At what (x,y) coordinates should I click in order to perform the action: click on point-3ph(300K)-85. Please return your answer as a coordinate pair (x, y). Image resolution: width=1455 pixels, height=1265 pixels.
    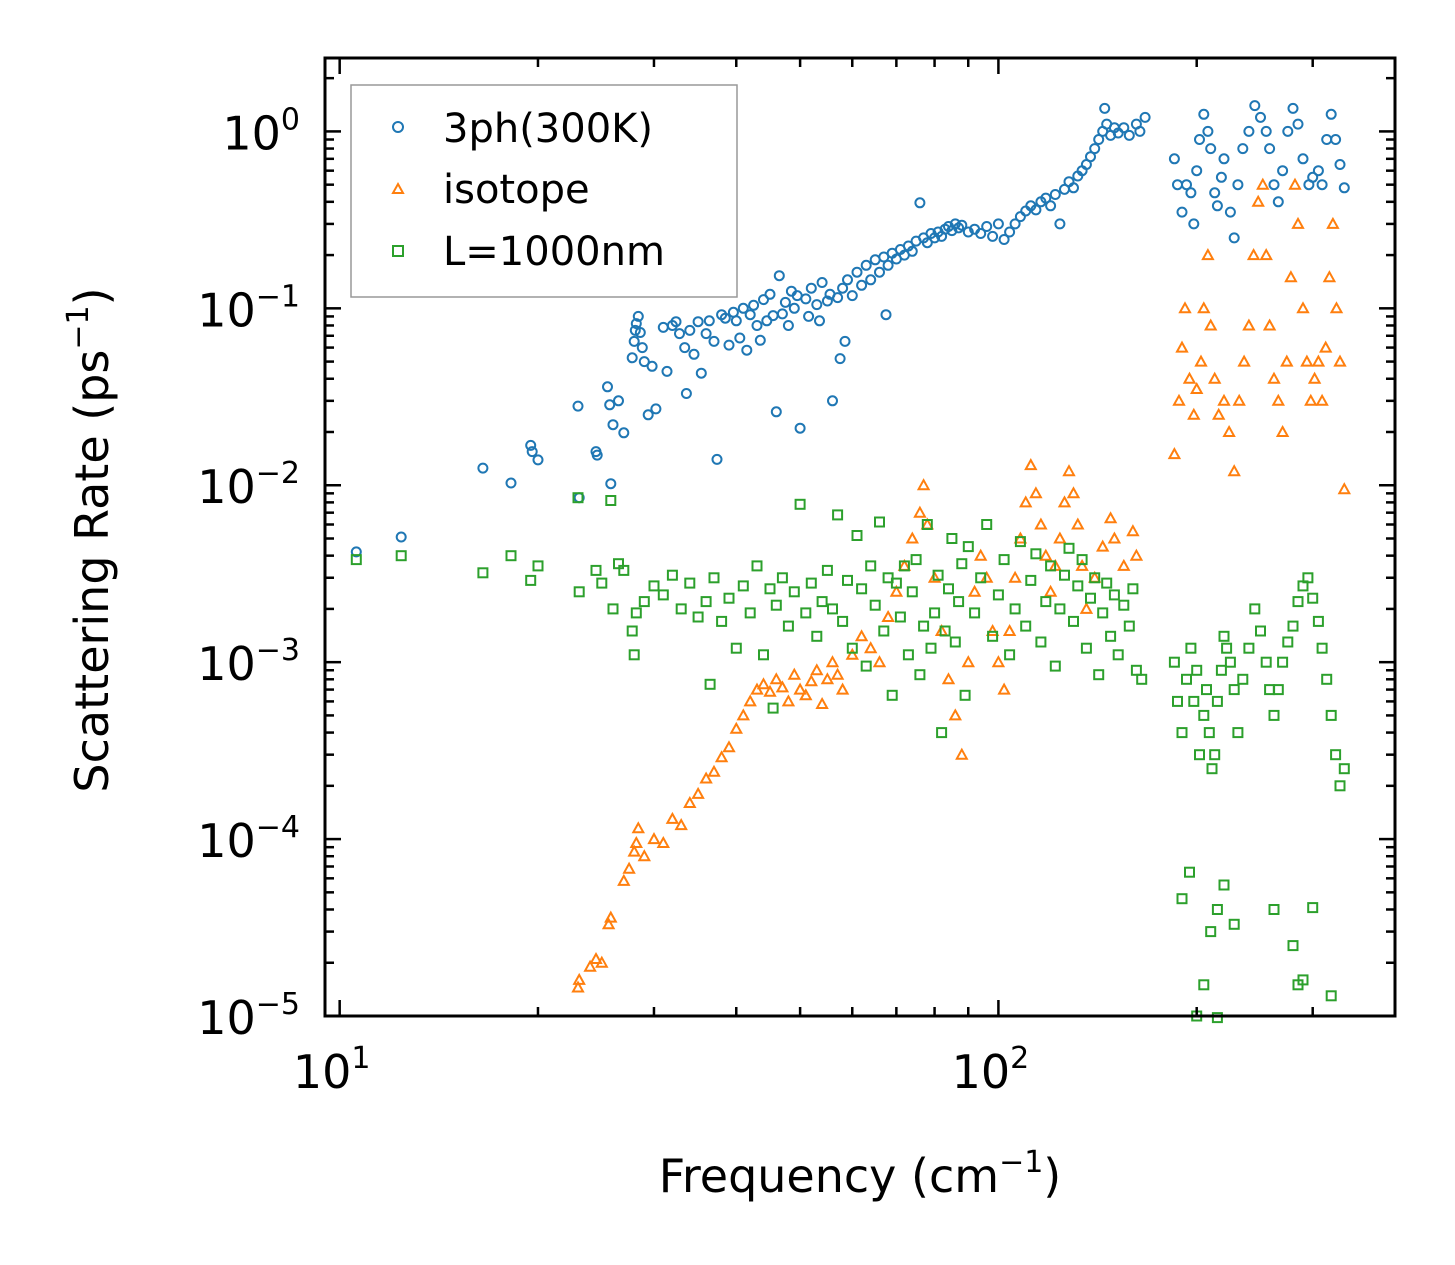
    Looking at the image, I should click on (866, 265).